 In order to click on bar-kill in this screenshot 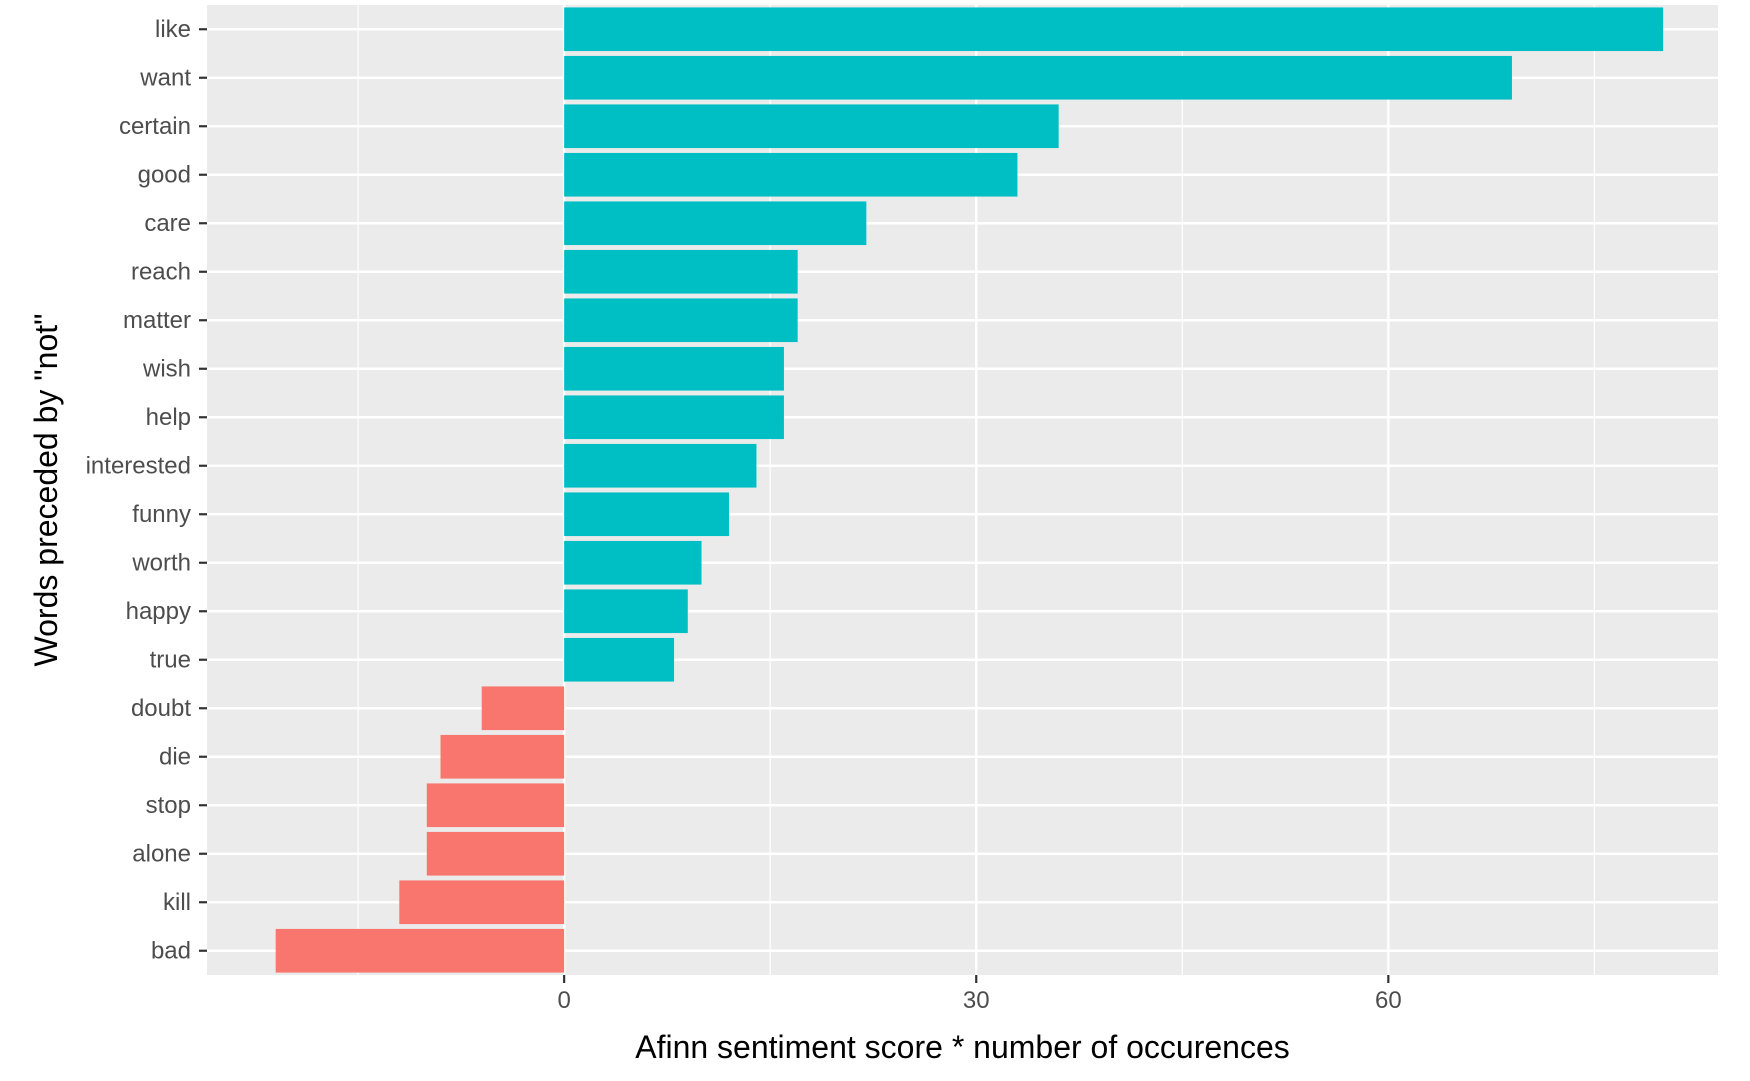, I will do `click(482, 902)`.